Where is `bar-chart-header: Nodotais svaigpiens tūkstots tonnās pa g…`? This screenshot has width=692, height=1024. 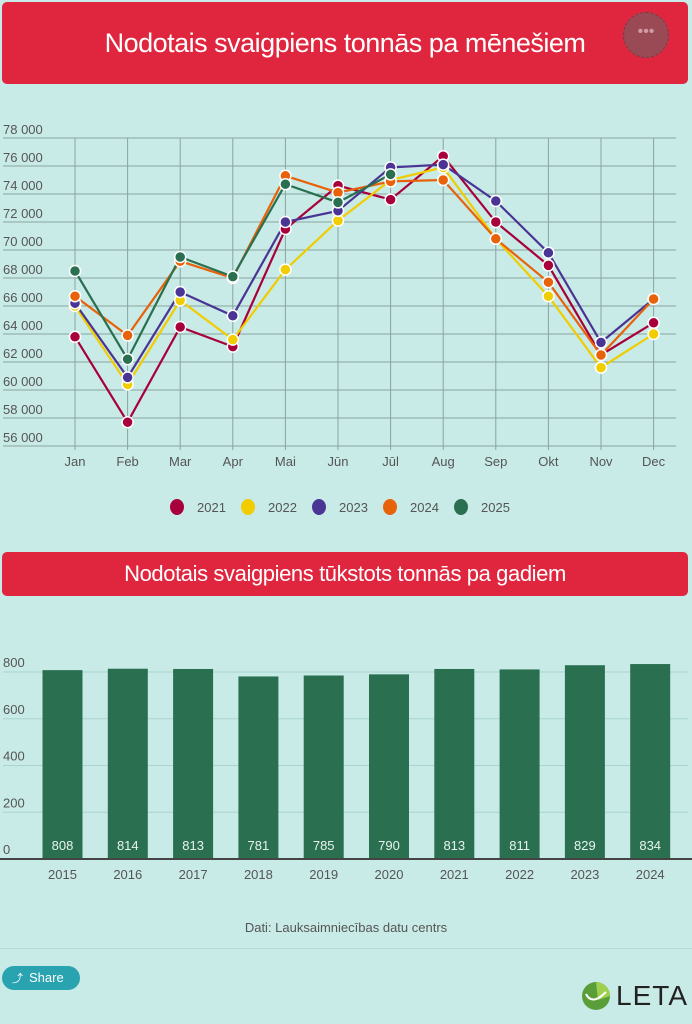 bar-chart-header: Nodotais svaigpiens tūkstots tonnās pa g… is located at coordinates (345, 574).